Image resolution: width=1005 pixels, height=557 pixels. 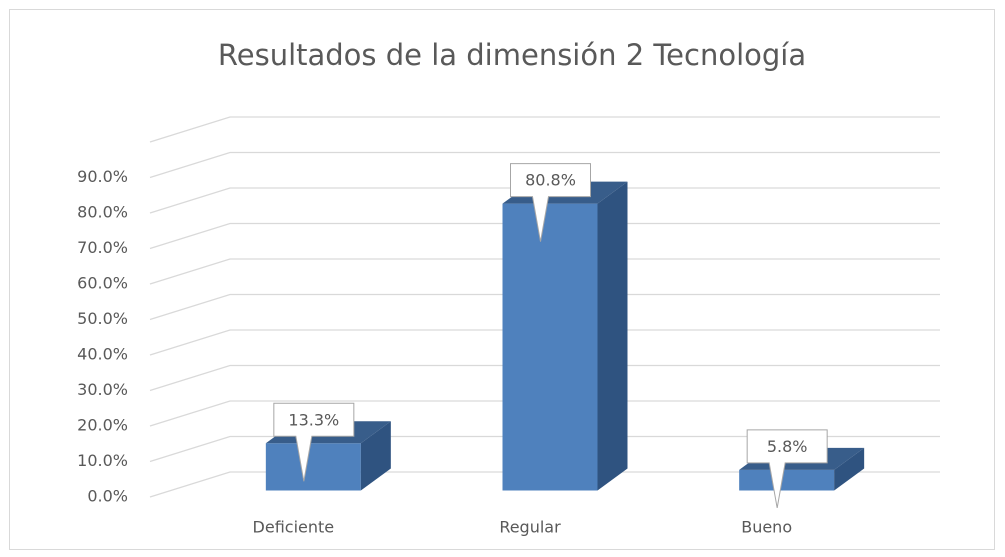 I want to click on y-tick-label: 50.0%, so click(x=102, y=318).